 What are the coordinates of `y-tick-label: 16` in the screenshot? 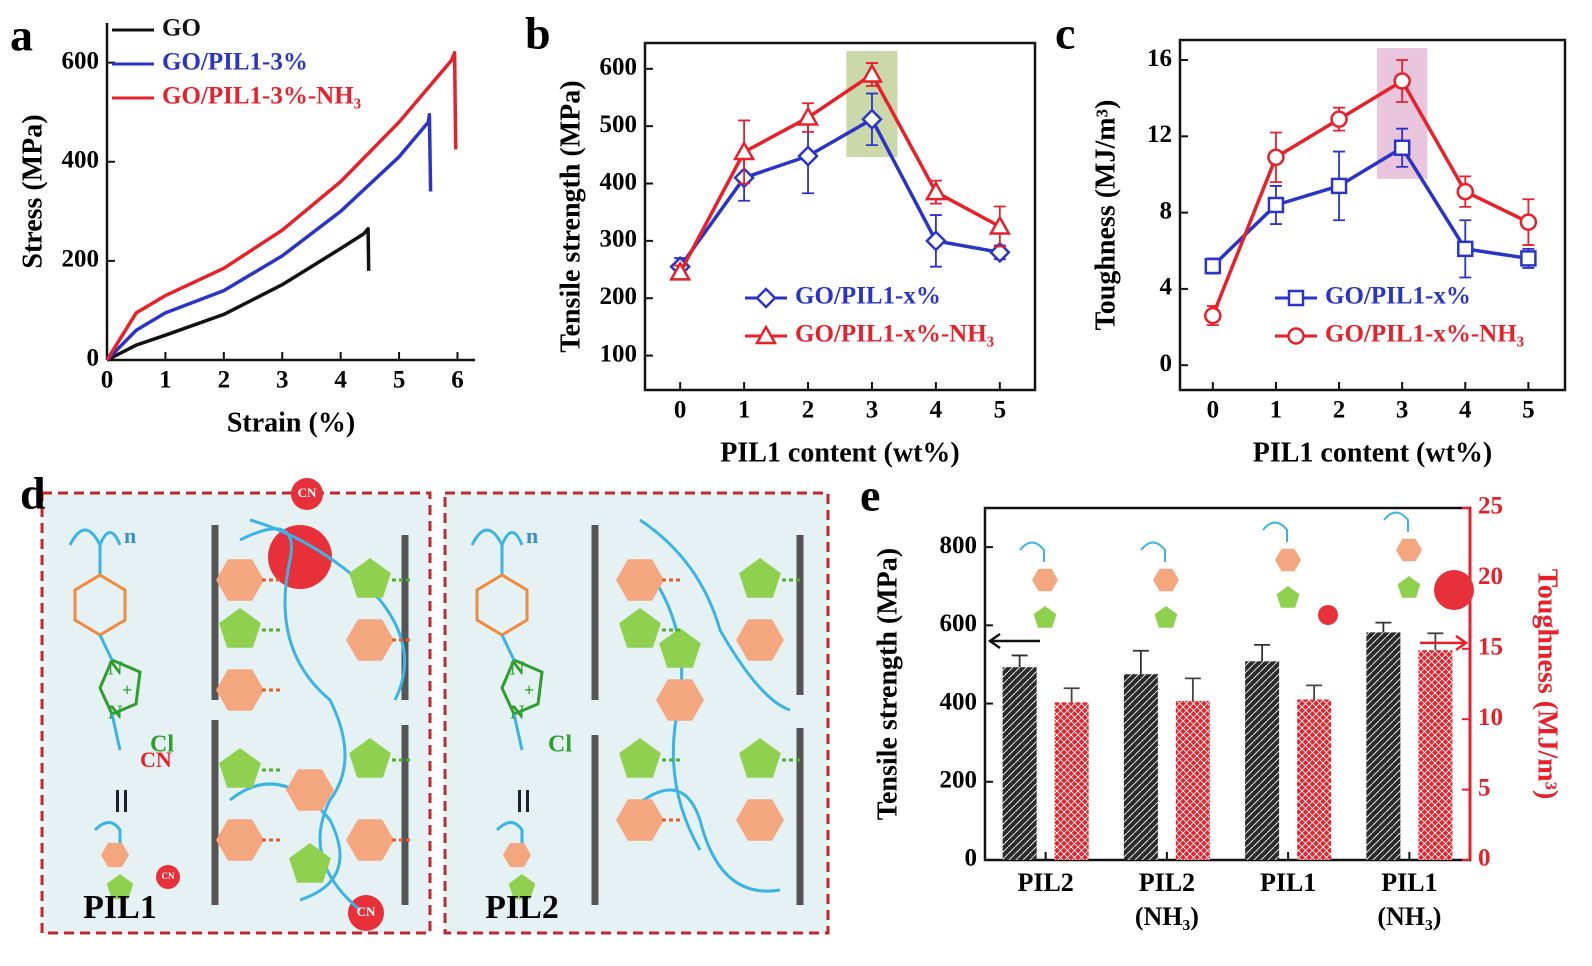 It's located at (1159, 58).